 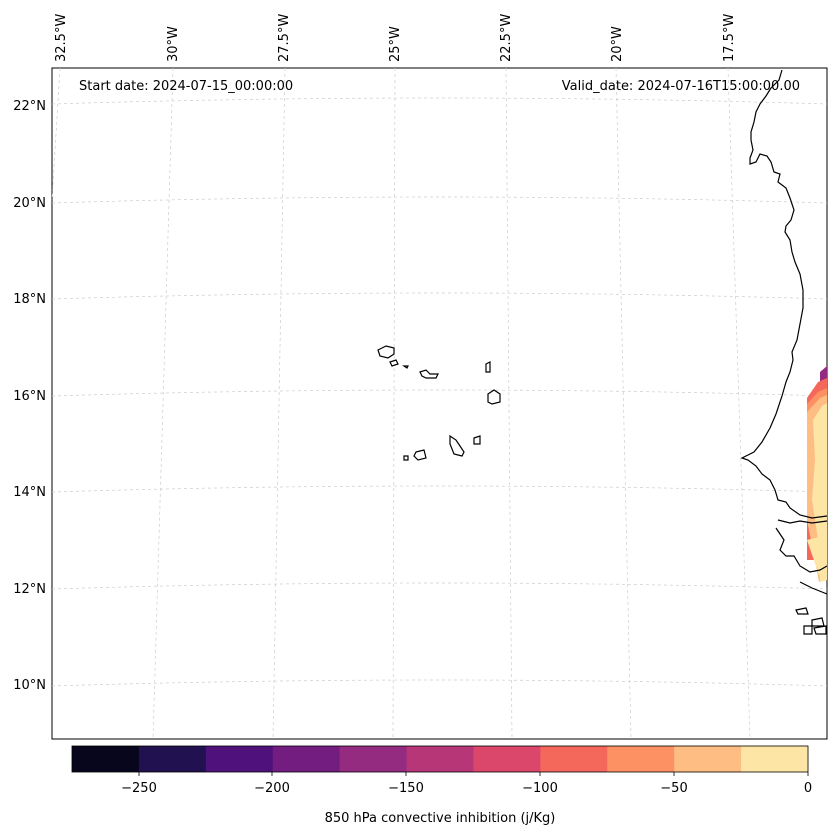 I want to click on cape-verde-islands, so click(x=439, y=403).